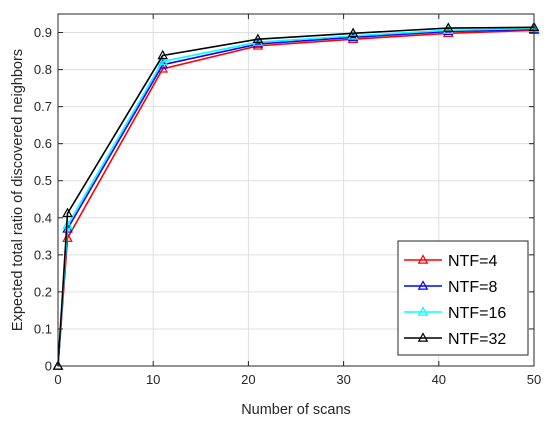 The image size is (550, 425). I want to click on x-tick-label: 10, so click(153, 379).